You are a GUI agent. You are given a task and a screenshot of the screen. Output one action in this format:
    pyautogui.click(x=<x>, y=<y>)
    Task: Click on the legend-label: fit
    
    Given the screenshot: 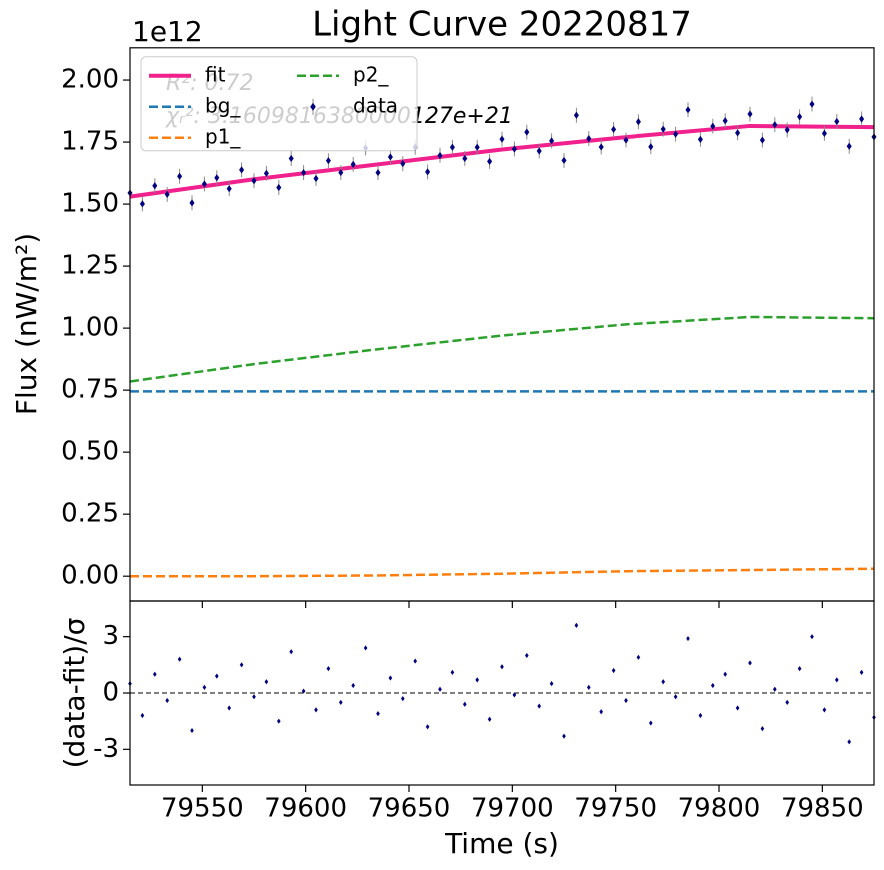 What is the action you would take?
    pyautogui.click(x=215, y=74)
    